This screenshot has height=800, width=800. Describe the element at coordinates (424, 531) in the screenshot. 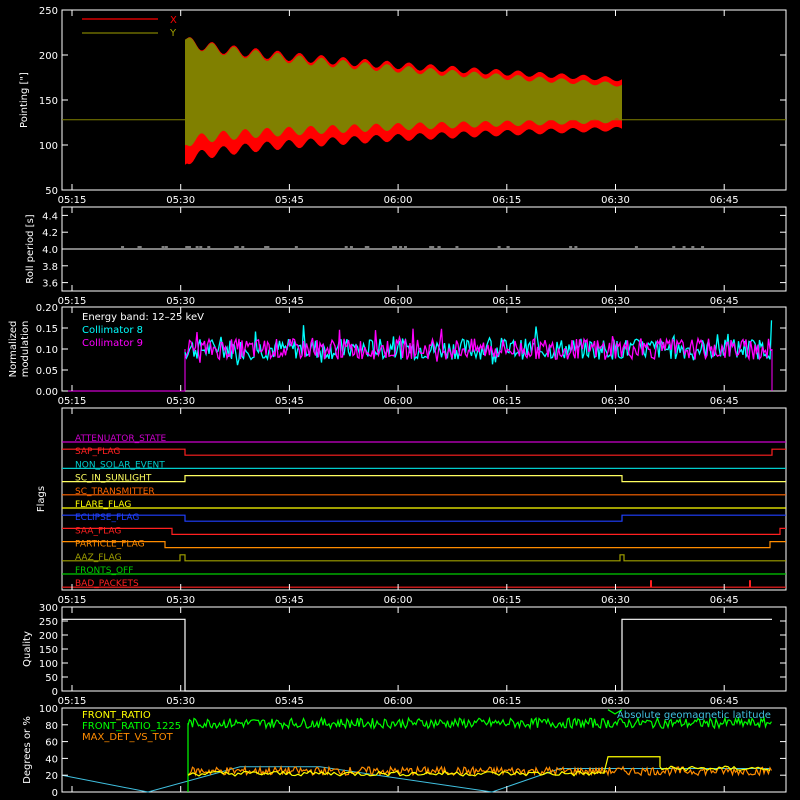

I see `flag-line-saa-flag` at that location.